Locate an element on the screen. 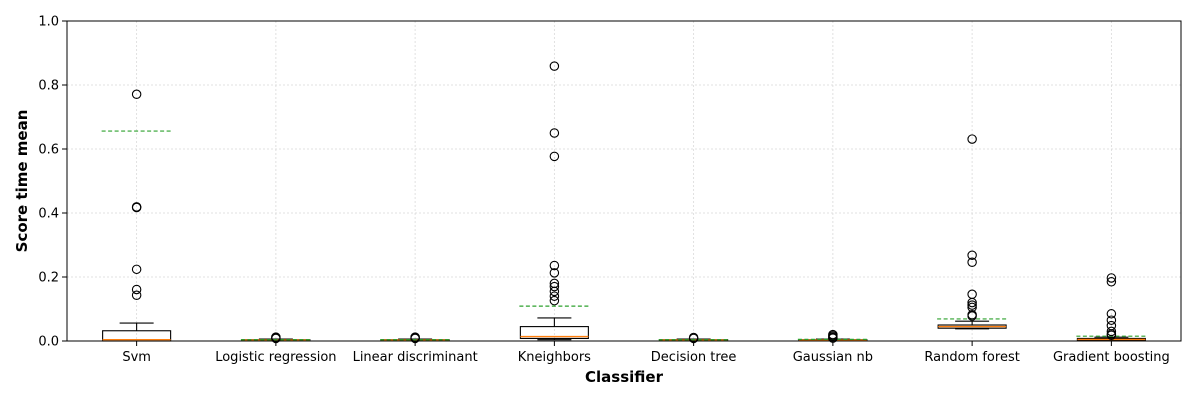 Image resolution: width=1200 pixels, height=400 pixels. y-tick-label: 0.6 is located at coordinates (48, 150).